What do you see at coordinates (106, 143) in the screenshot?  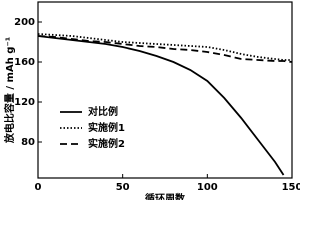 I see `legend-label: 实施例2` at bounding box center [106, 143].